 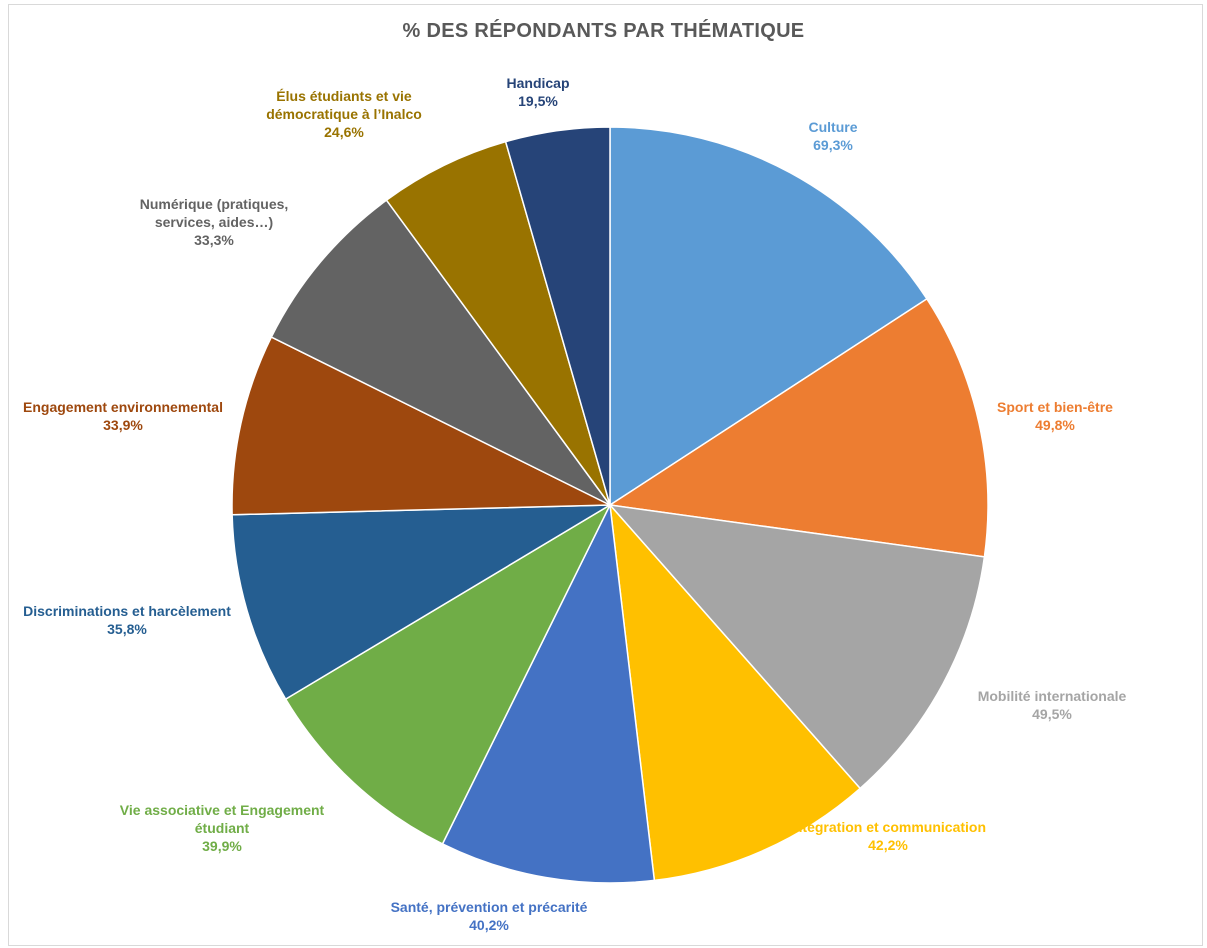 What do you see at coordinates (1055, 416) in the screenshot?
I see `slice-label-2: Sport et bien-être 49,8%` at bounding box center [1055, 416].